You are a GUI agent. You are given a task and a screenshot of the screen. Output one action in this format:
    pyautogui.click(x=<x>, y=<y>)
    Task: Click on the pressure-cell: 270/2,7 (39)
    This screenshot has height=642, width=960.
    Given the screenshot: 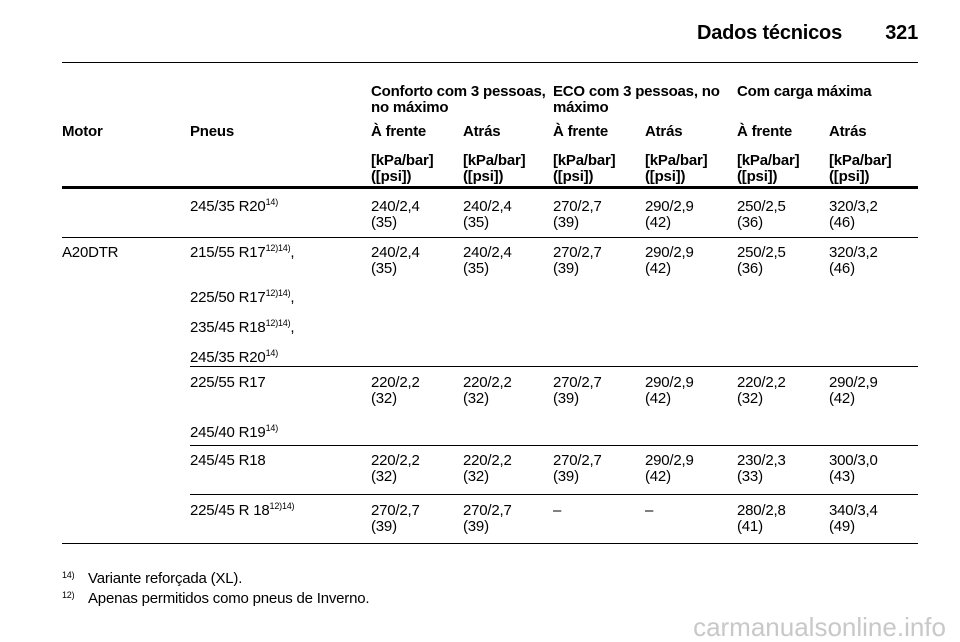 What is the action you would take?
    pyautogui.click(x=577, y=261)
    